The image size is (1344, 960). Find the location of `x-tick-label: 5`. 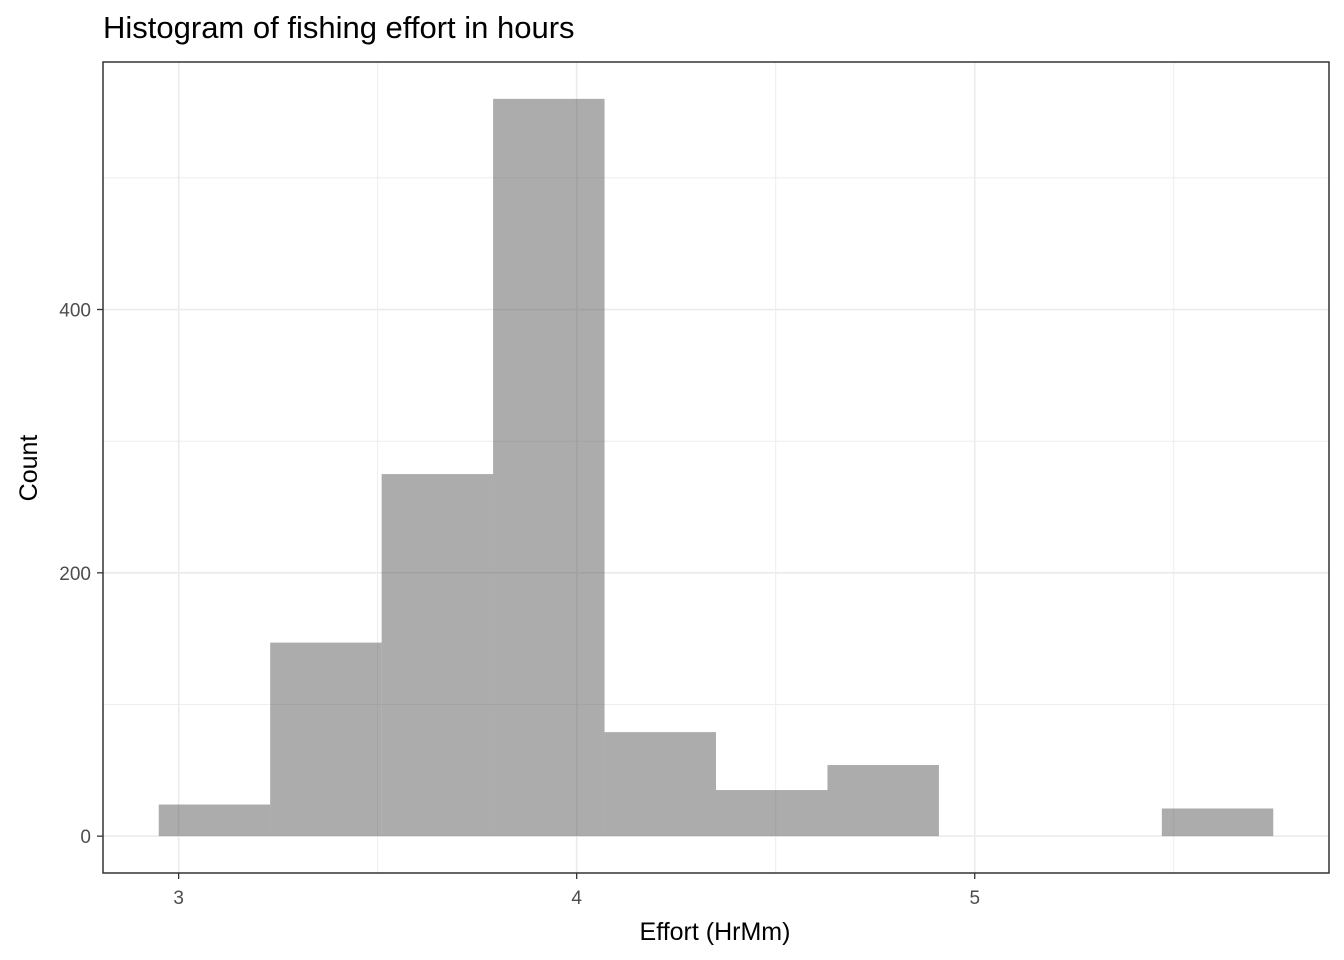

x-tick-label: 5 is located at coordinates (974, 898).